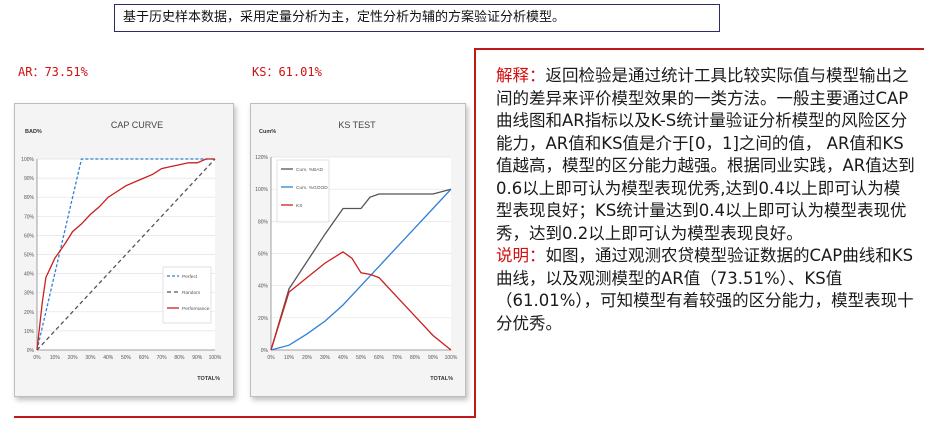 The width and height of the screenshot is (928, 426). I want to click on cap-xtick-label: 10%, so click(55, 358).